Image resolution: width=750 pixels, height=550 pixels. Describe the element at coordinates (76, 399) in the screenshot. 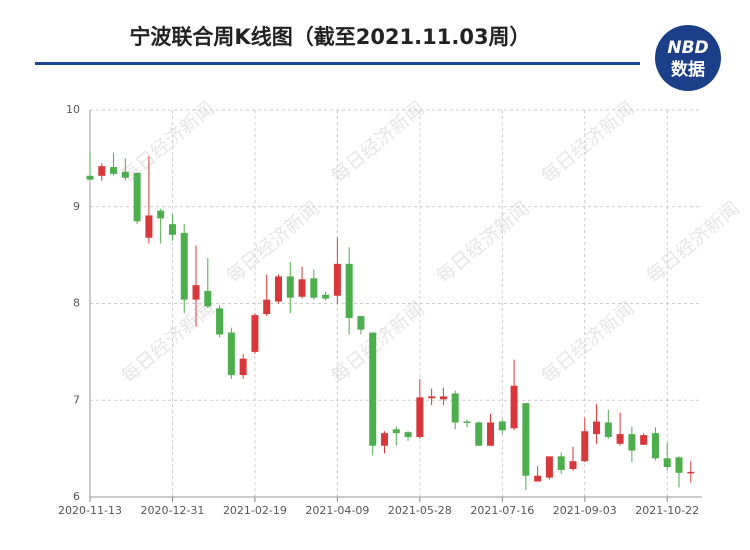

I see `y-tick-label: 7` at that location.